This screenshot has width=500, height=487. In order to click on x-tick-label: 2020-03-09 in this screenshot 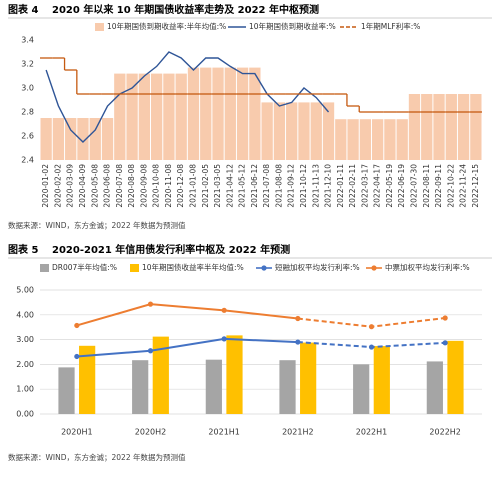, I will do `click(70, 186)`.